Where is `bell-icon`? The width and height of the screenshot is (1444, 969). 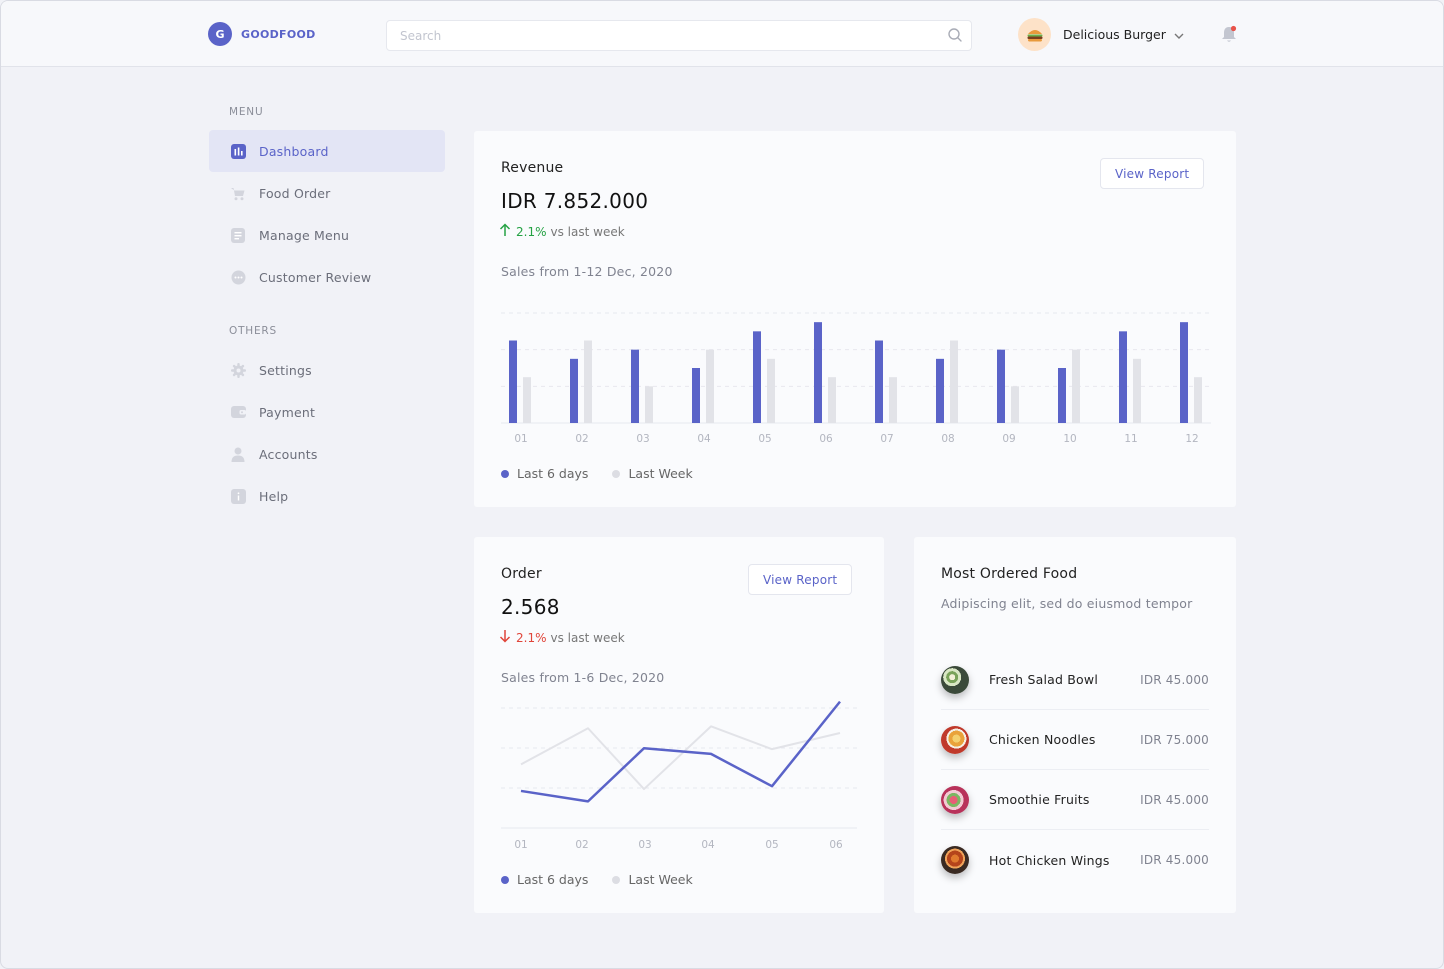 bell-icon is located at coordinates (1229, 37).